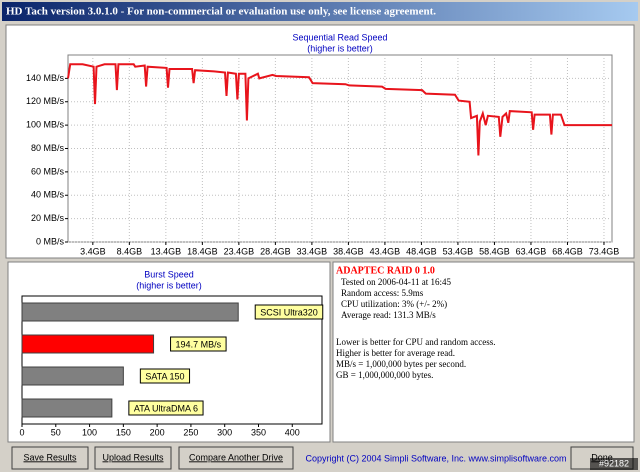 The image size is (640, 472). I want to click on button-label: Save Results, so click(50, 457).